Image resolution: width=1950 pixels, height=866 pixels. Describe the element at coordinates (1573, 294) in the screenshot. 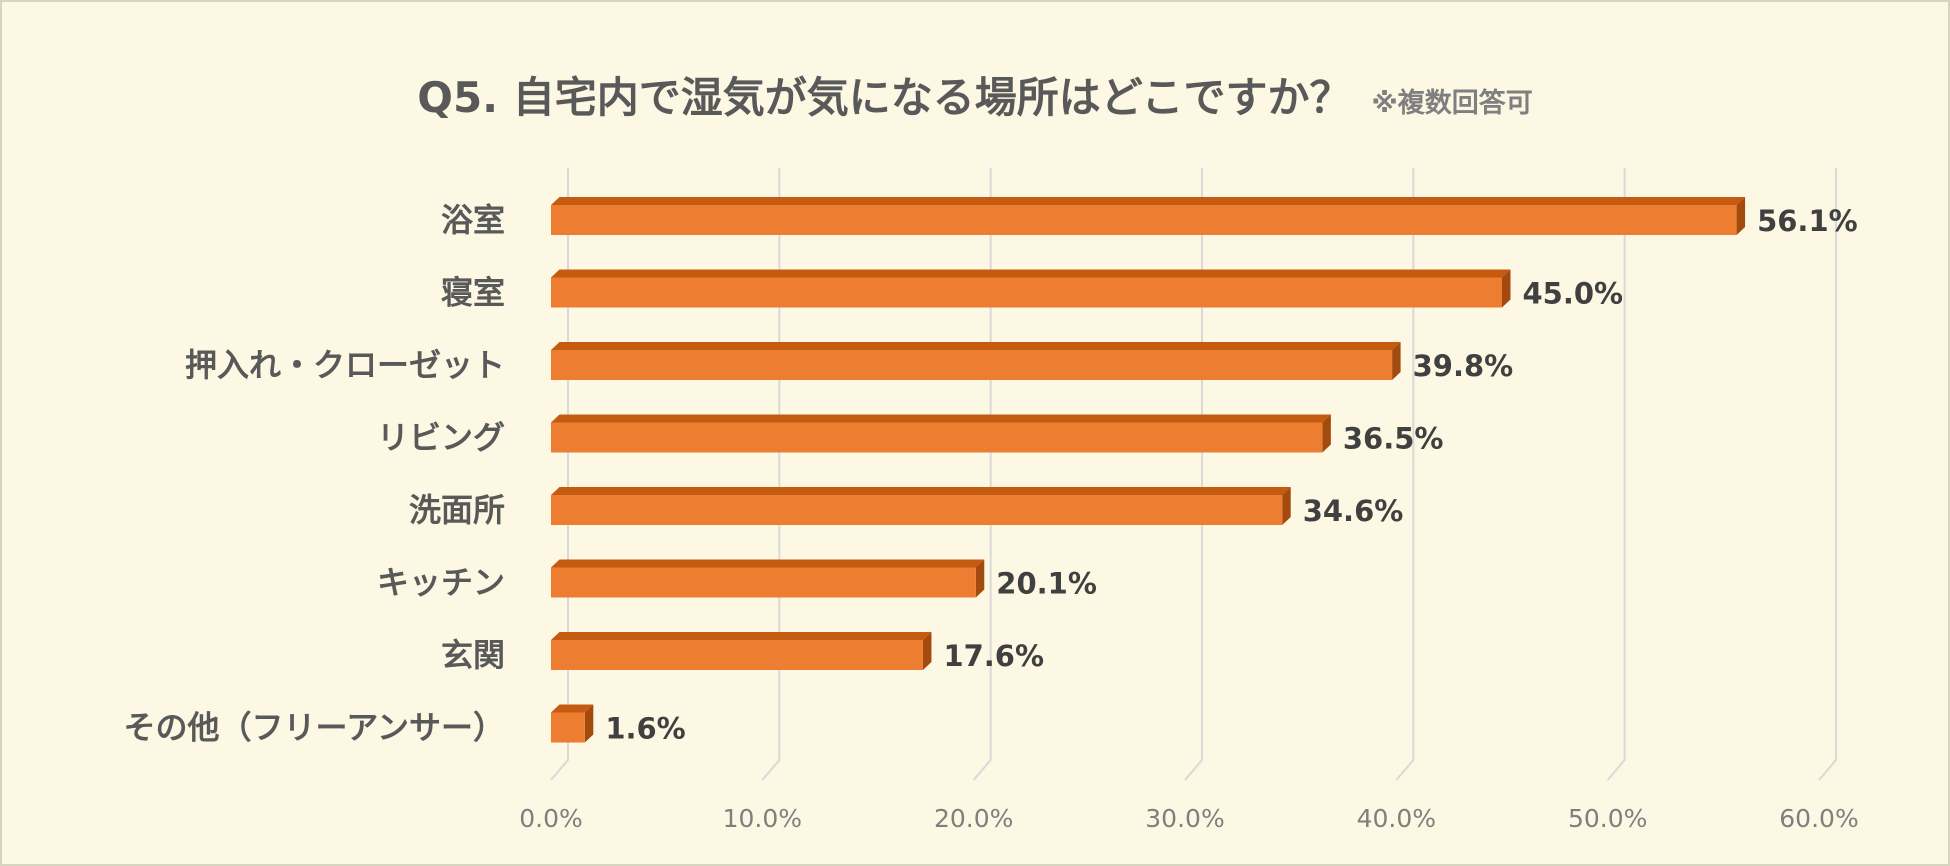

I see `value-label-1: 45.0%` at that location.